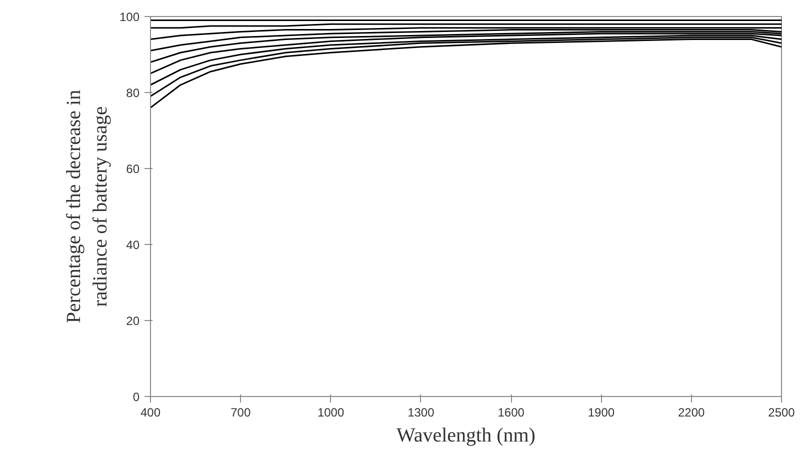  I want to click on x-axis-title: Wavelength (nm), so click(466, 435).